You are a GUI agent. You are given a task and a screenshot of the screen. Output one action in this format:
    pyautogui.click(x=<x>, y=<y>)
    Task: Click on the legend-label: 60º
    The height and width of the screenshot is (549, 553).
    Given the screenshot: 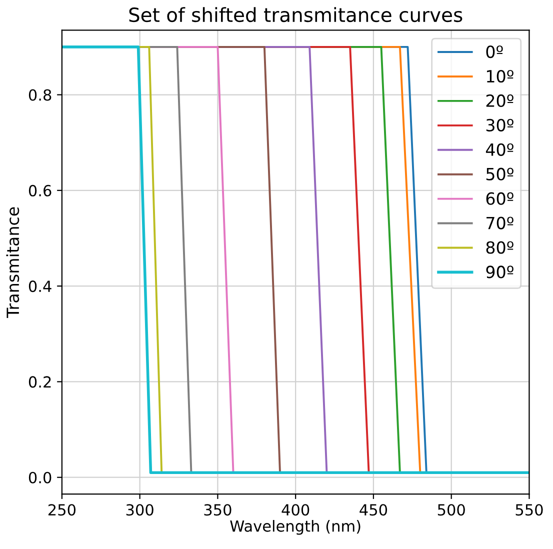 What is the action you would take?
    pyautogui.click(x=500, y=198)
    